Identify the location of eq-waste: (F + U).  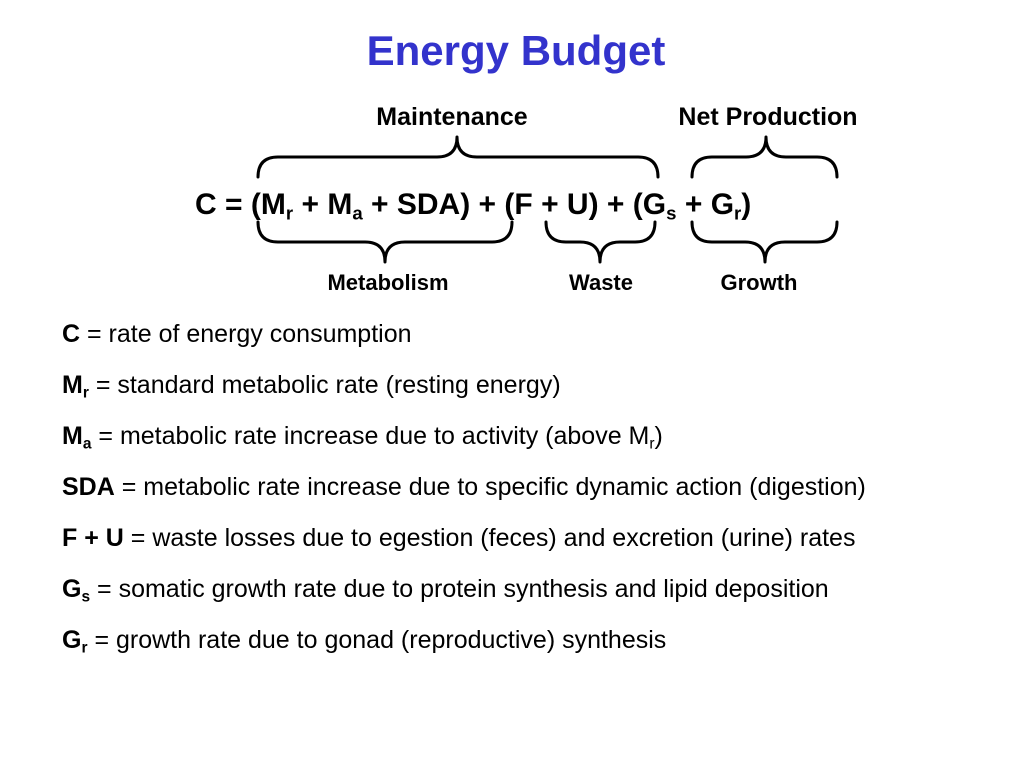
(551, 204).